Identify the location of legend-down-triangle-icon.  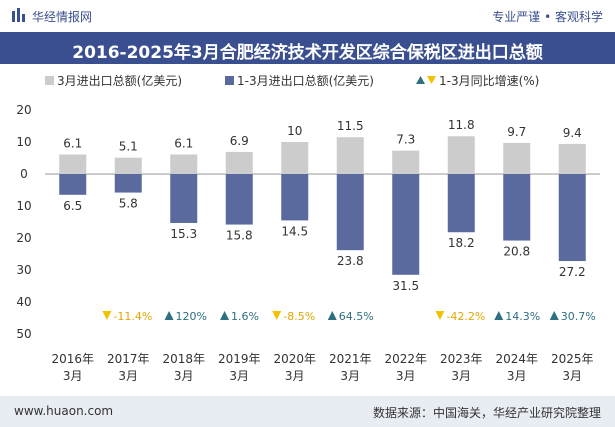
(431, 80).